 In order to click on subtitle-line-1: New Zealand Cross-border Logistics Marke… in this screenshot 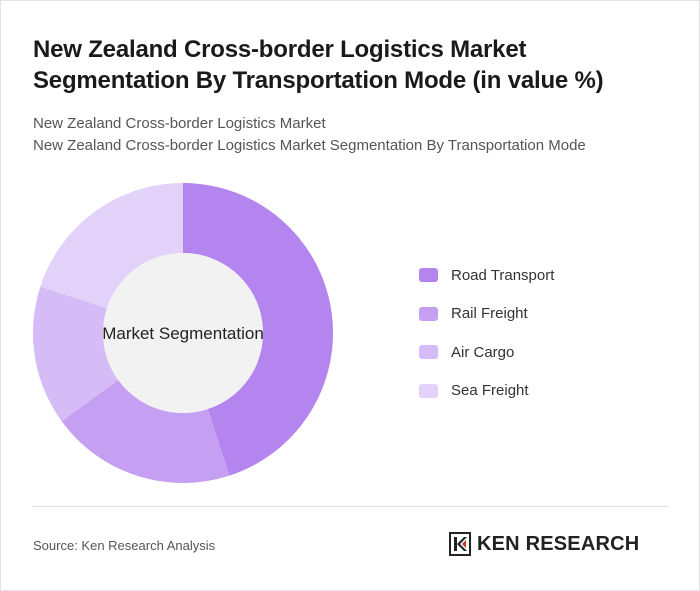, I will do `click(179, 123)`.